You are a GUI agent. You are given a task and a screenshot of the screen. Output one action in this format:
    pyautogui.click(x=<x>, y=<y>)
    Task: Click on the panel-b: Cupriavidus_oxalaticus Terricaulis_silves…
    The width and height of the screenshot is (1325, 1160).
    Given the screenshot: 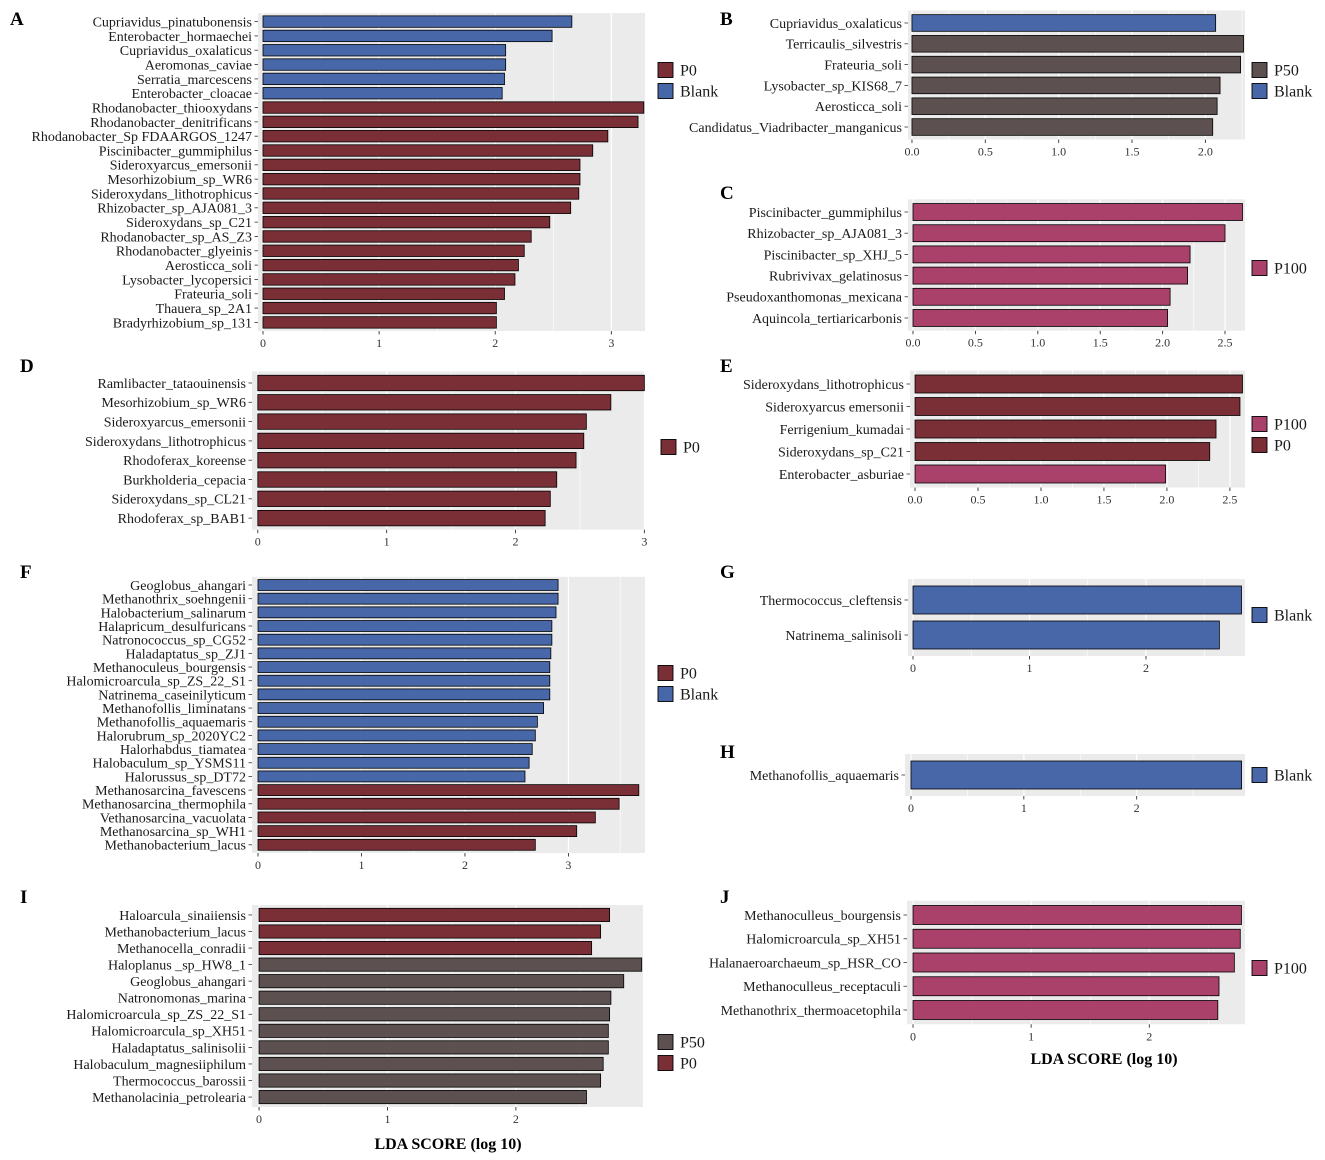 What is the action you would take?
    pyautogui.click(x=1000, y=84)
    